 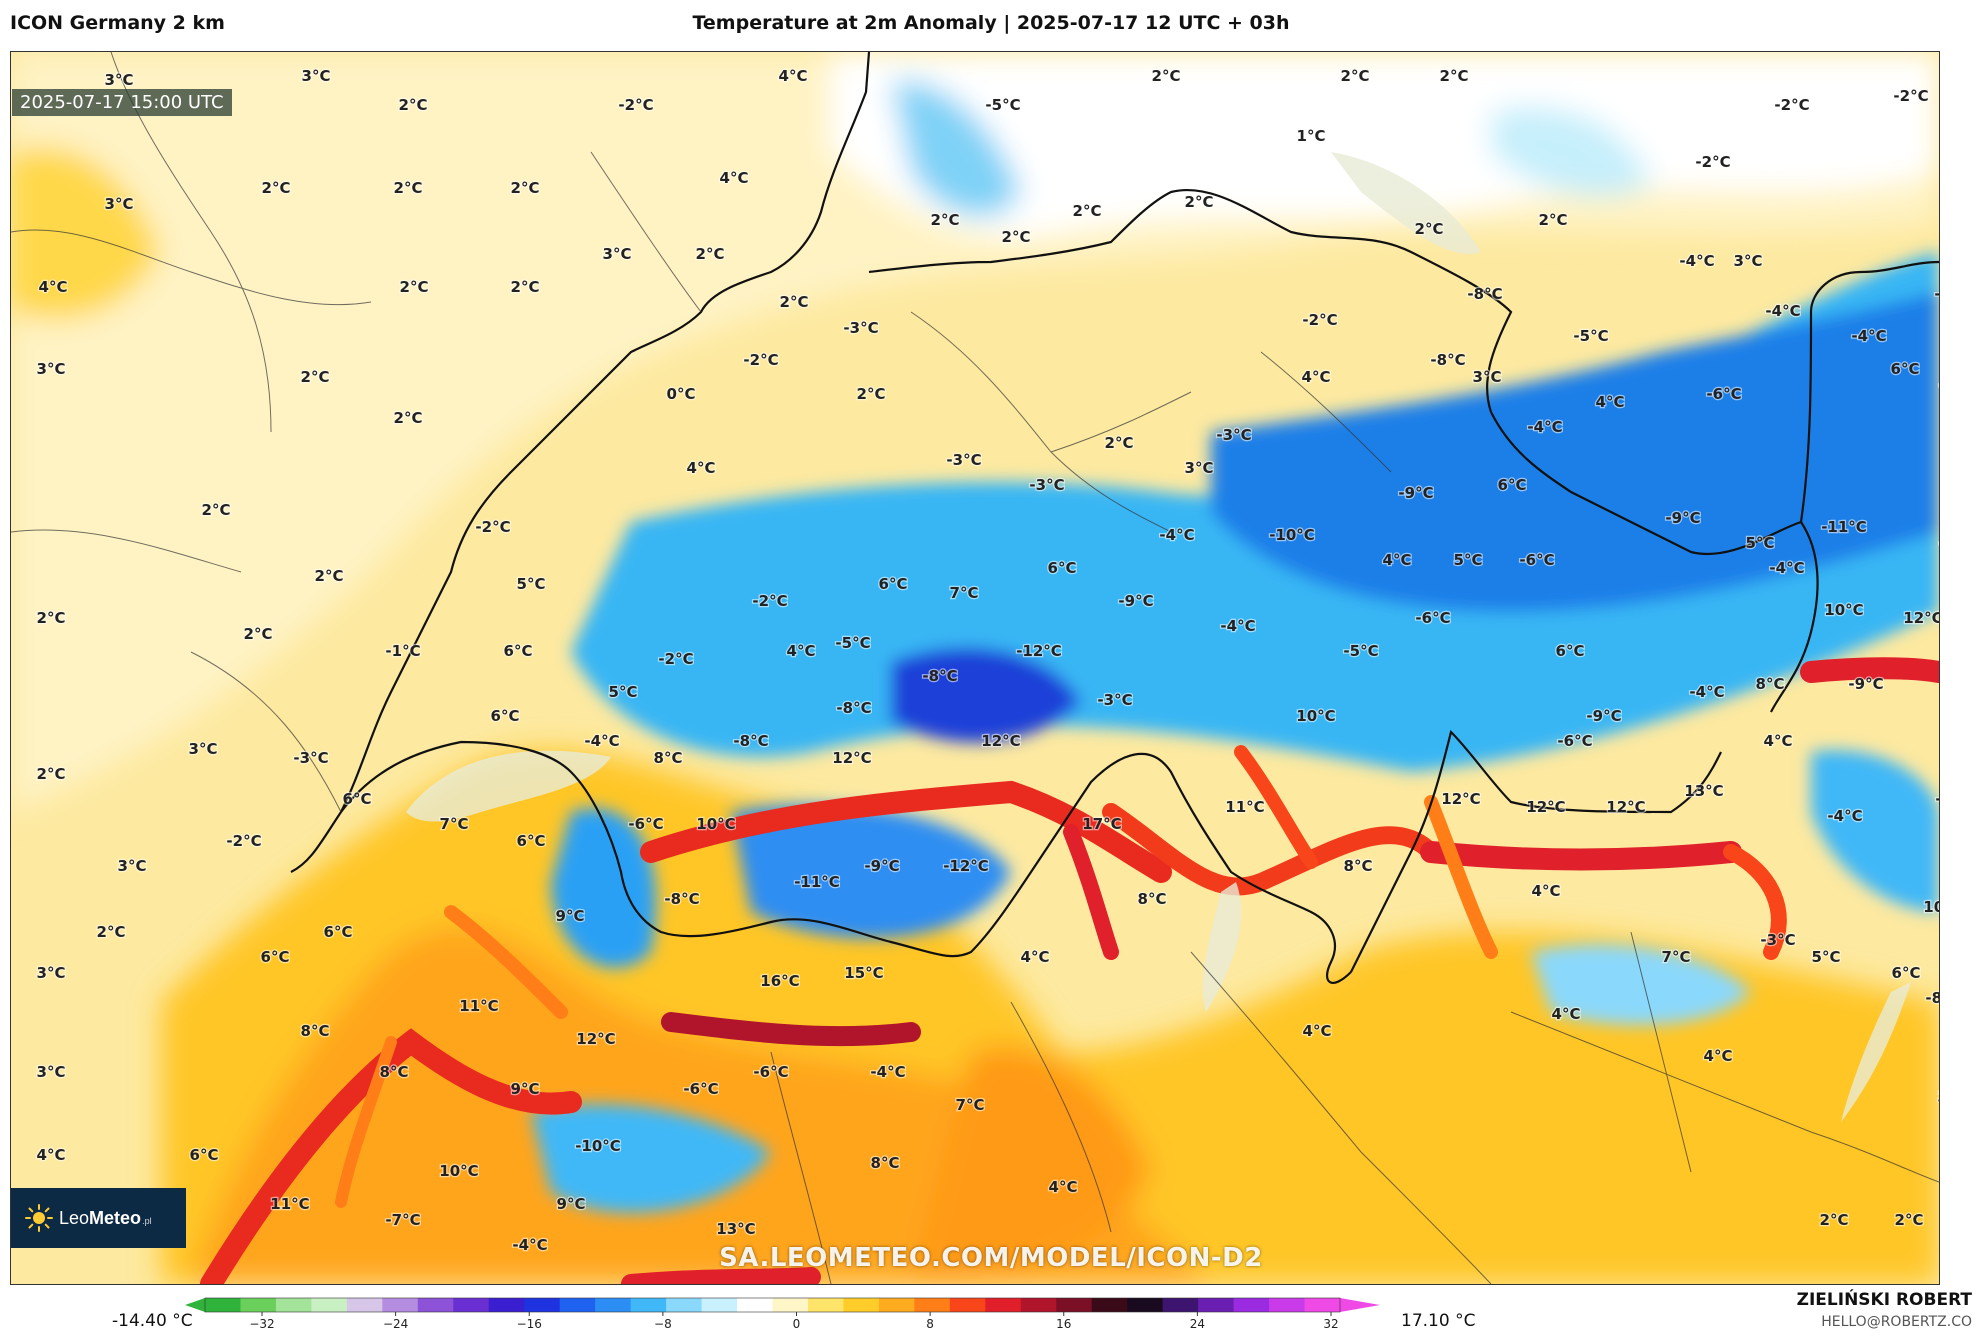 What do you see at coordinates (1896, 1322) in the screenshot?
I see `author-email: HELLO@ROBERTZ.CO` at bounding box center [1896, 1322].